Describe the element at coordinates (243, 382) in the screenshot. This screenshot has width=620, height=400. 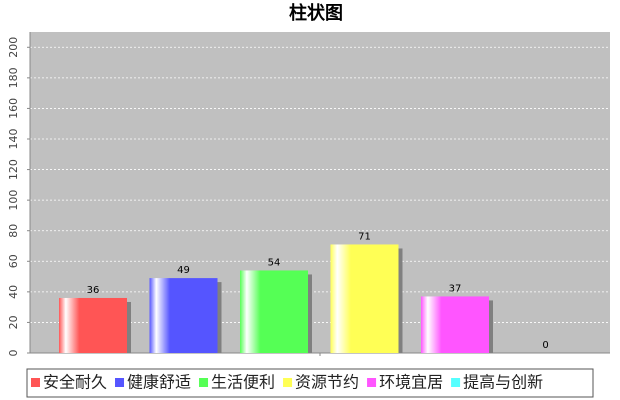
I see `legend-label: 生活便利` at that location.